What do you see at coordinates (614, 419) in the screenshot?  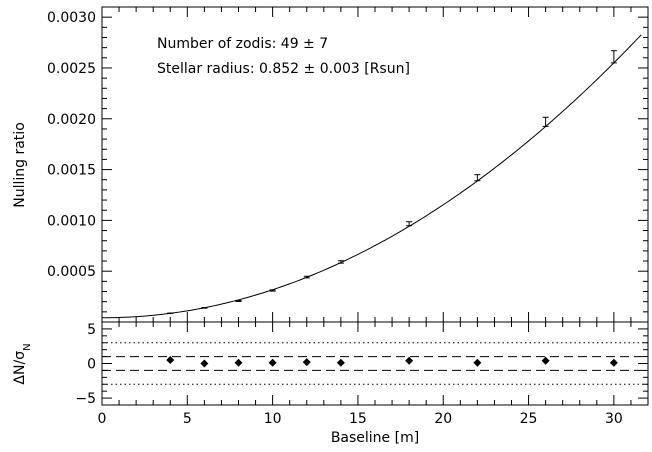 I see `x-tick-label: 30` at bounding box center [614, 419].